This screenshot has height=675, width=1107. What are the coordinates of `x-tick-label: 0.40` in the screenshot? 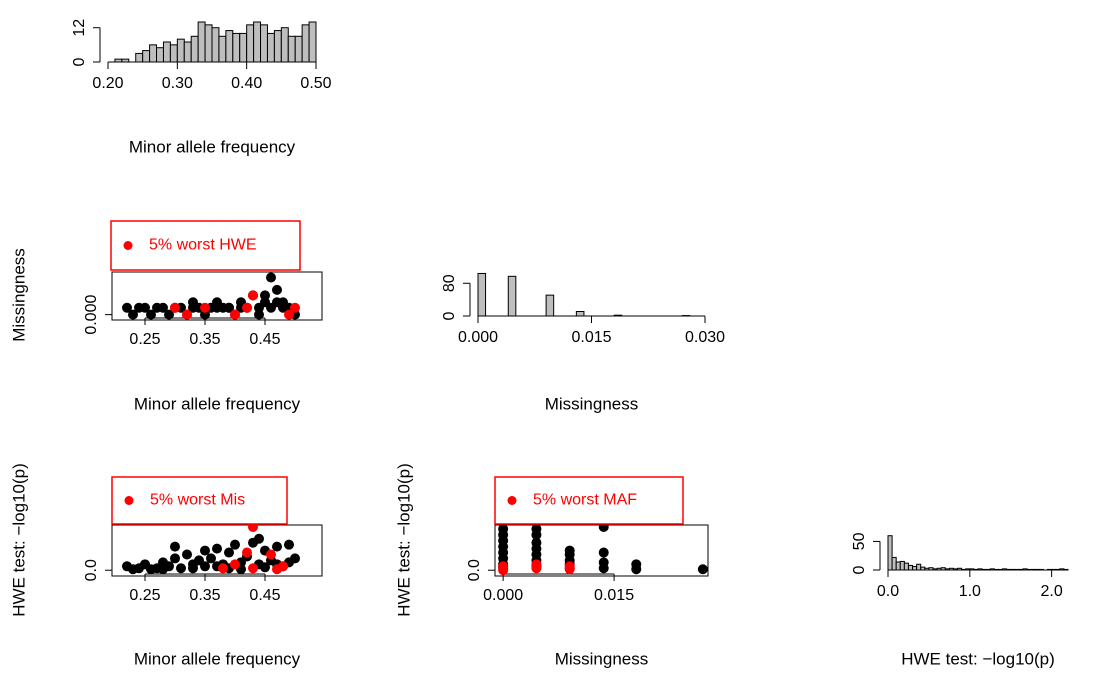 It's located at (246, 83).